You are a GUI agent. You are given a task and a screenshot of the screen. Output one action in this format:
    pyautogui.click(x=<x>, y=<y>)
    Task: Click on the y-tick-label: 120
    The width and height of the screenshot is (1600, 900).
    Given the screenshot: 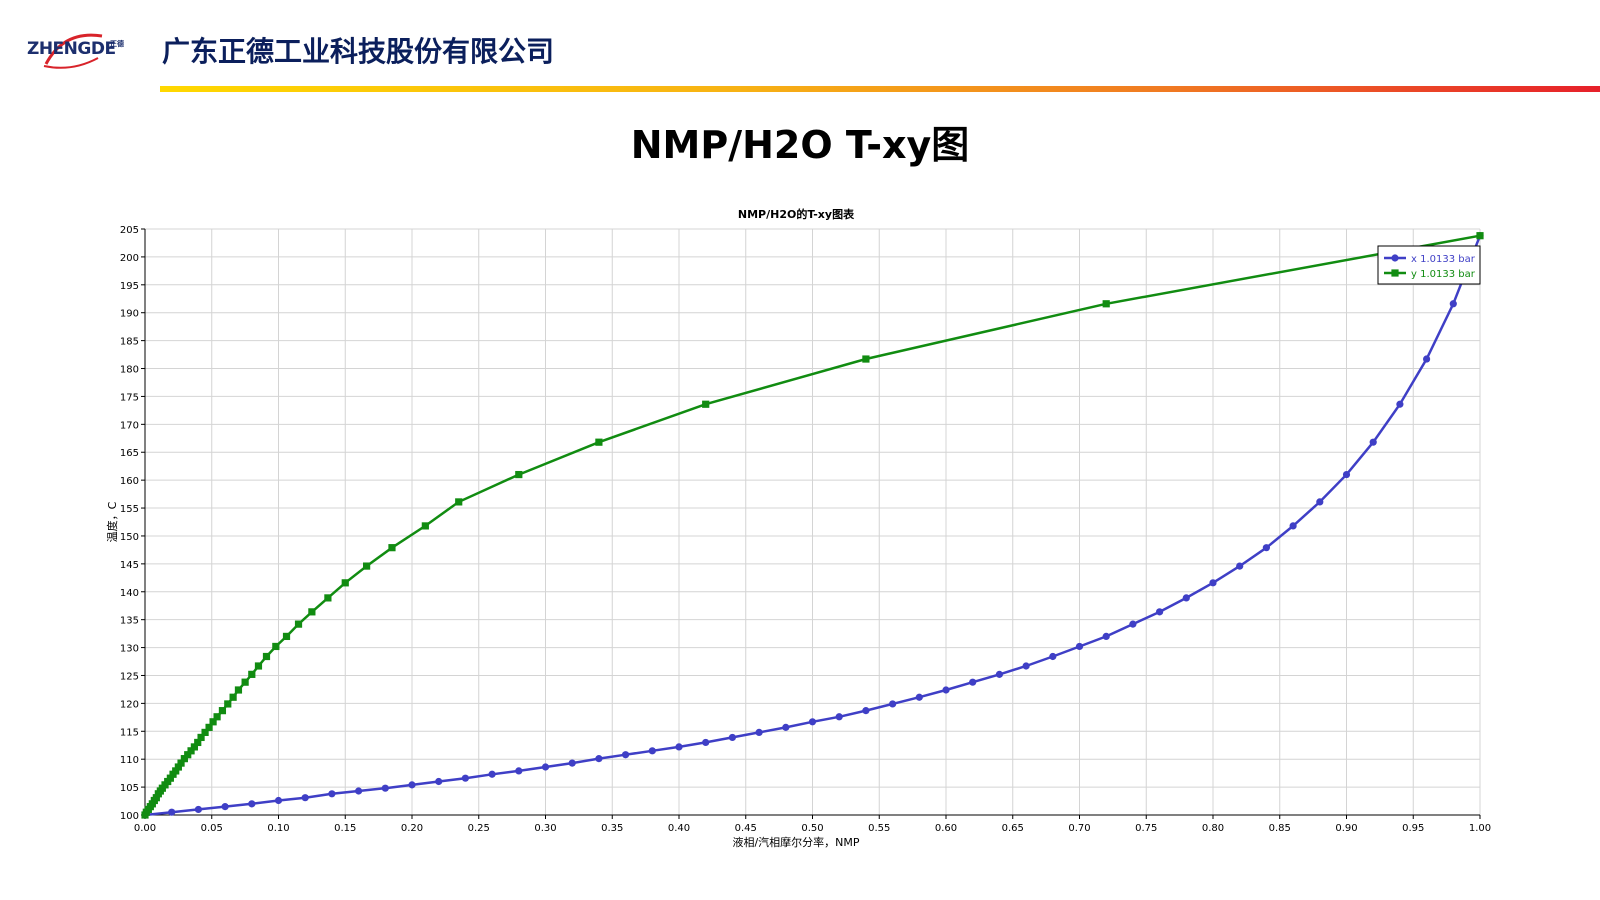 What is the action you would take?
    pyautogui.click(x=129, y=704)
    